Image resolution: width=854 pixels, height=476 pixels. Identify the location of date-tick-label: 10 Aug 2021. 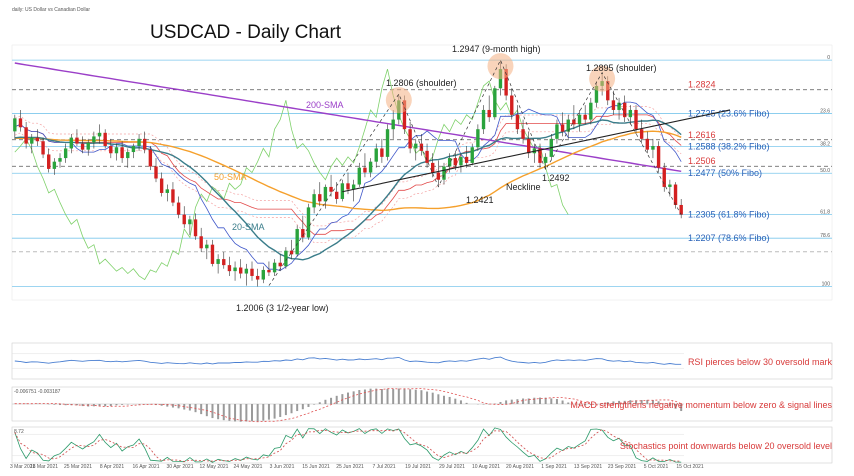
(486, 467).